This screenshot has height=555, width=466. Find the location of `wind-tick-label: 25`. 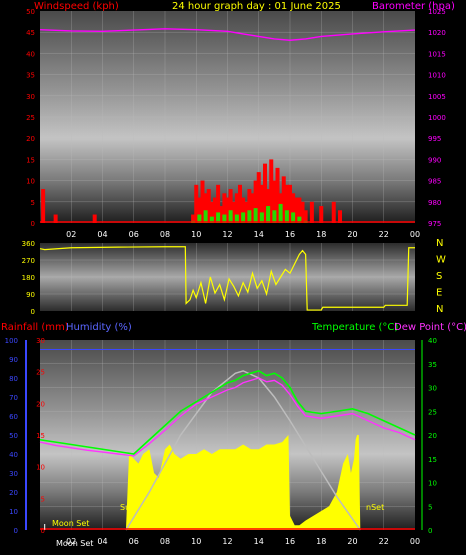

wind-tick-label: 25 is located at coordinates (30, 118).